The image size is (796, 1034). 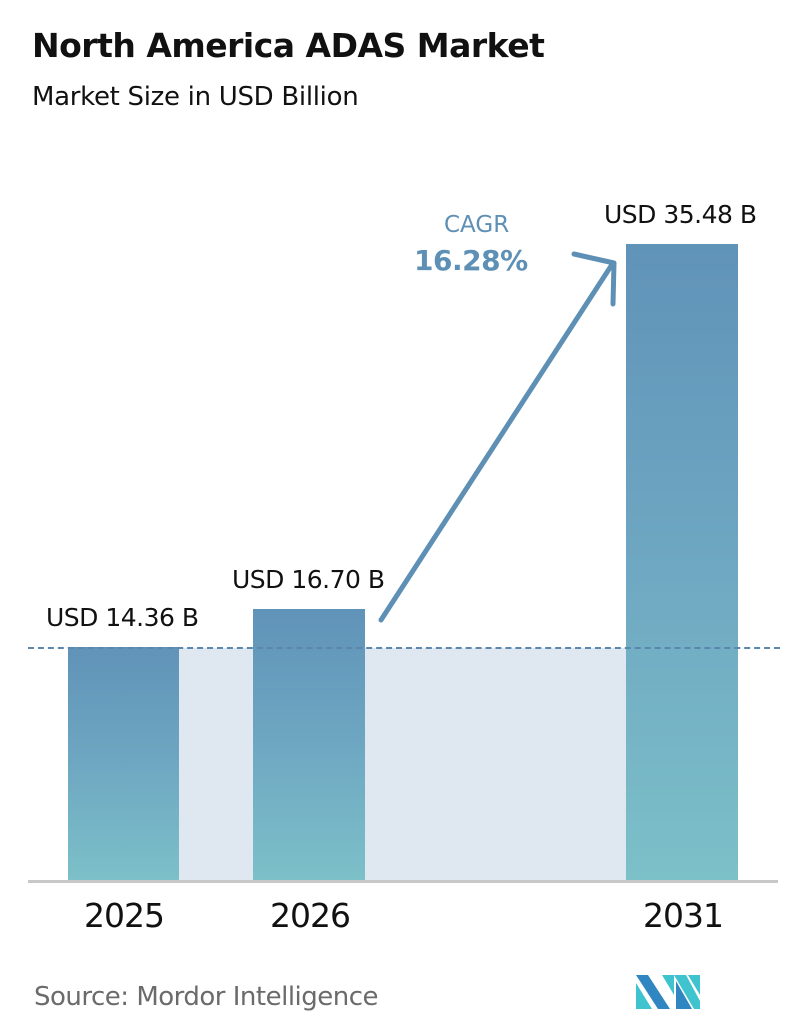 What do you see at coordinates (683, 915) in the screenshot?
I see `x-tick-2031: 2031` at bounding box center [683, 915].